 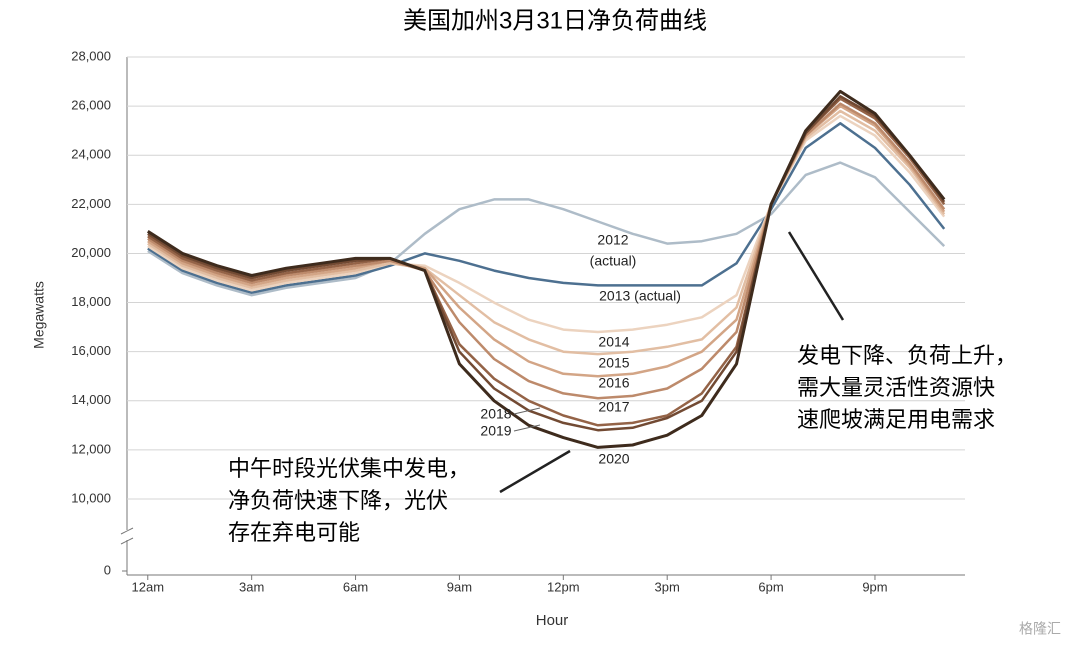 I want to click on annotation: 净负荷快速下降，光伏, so click(x=338, y=500).